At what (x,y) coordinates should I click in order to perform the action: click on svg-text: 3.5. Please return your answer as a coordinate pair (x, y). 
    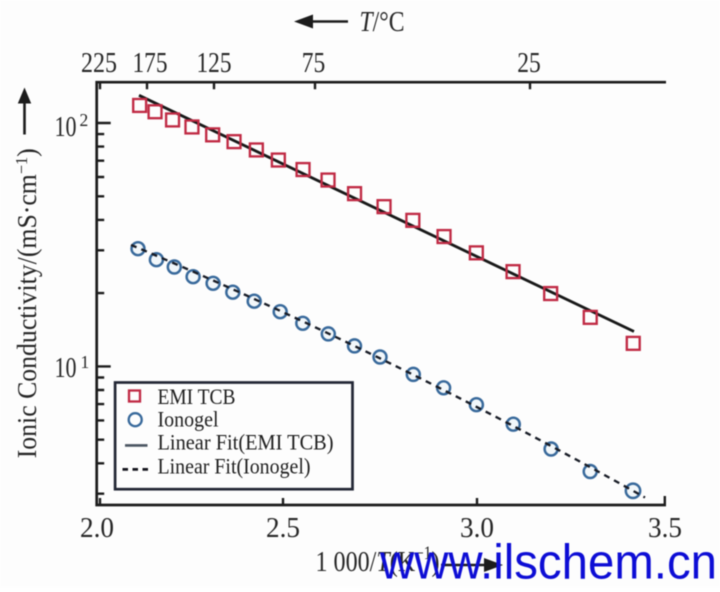
    Looking at the image, I should click on (665, 528).